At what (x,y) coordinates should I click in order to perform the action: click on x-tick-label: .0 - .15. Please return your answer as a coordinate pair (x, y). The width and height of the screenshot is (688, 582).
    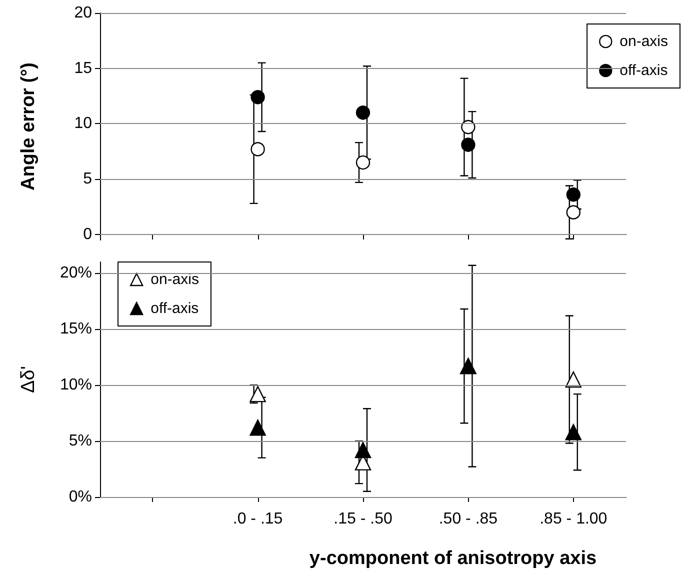
    Looking at the image, I should click on (257, 519).